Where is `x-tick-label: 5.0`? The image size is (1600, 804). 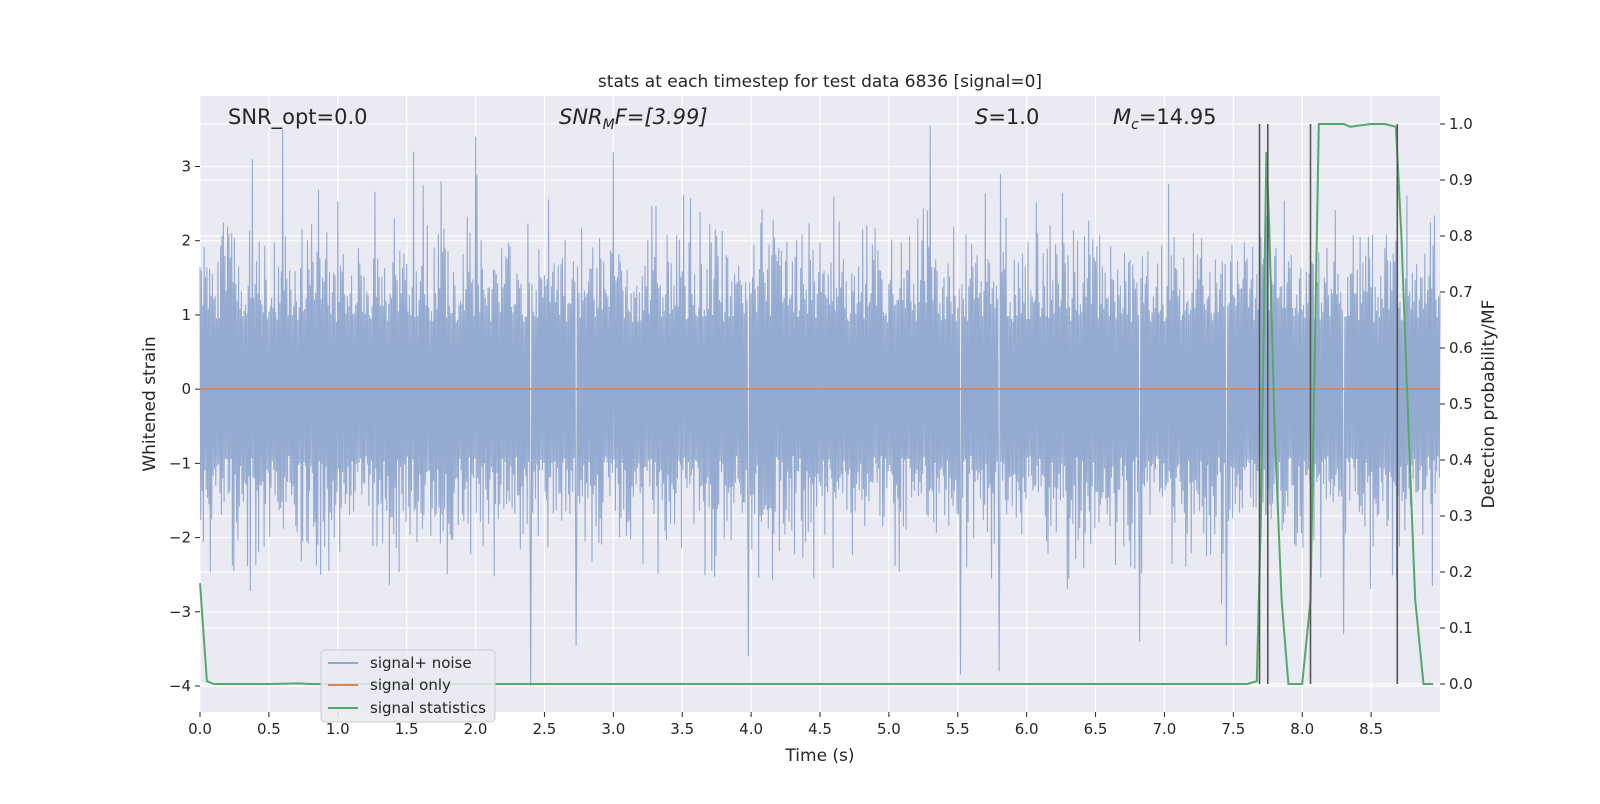 x-tick-label: 5.0 is located at coordinates (889, 729).